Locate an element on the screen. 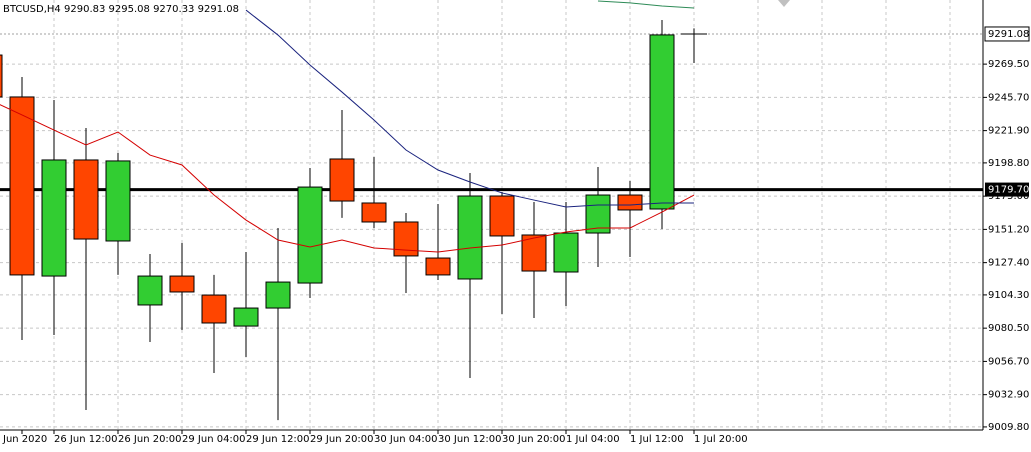 This screenshot has width=1031, height=452. ma-line is located at coordinates (646, 4).